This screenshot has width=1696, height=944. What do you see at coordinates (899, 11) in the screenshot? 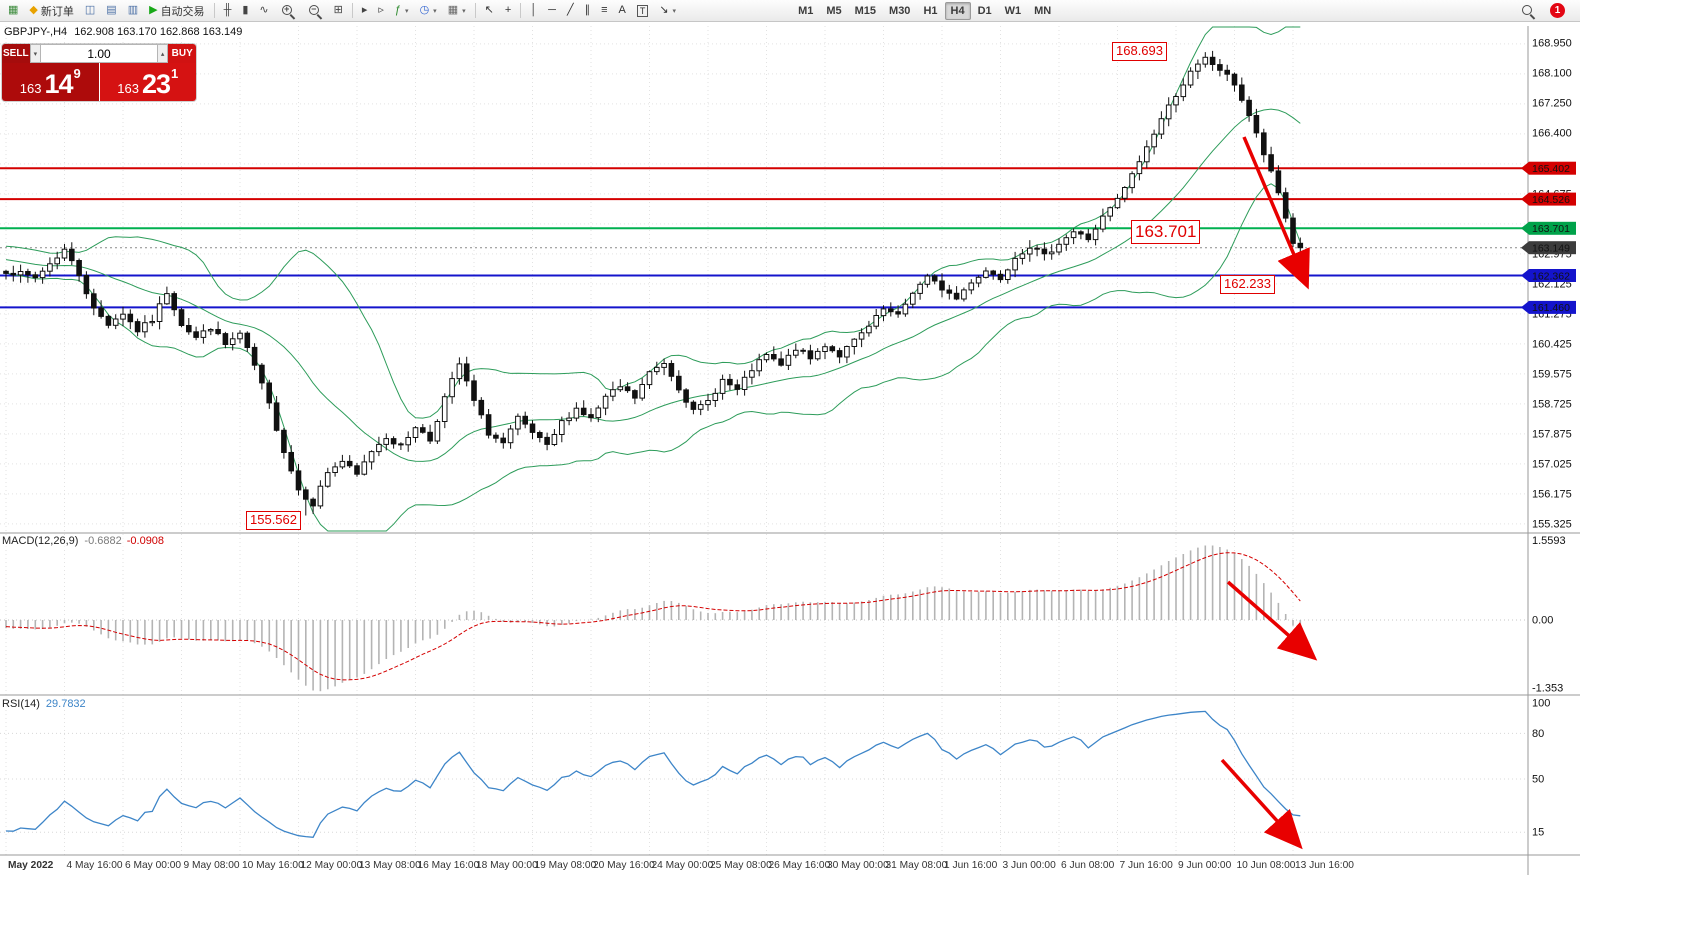
I see `timeframe-button-m30: M30` at bounding box center [899, 11].